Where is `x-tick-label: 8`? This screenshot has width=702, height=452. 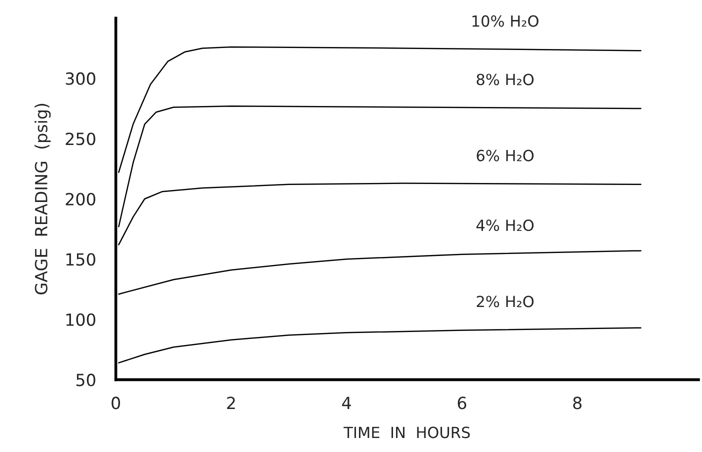
x-tick-label: 8 is located at coordinates (577, 403).